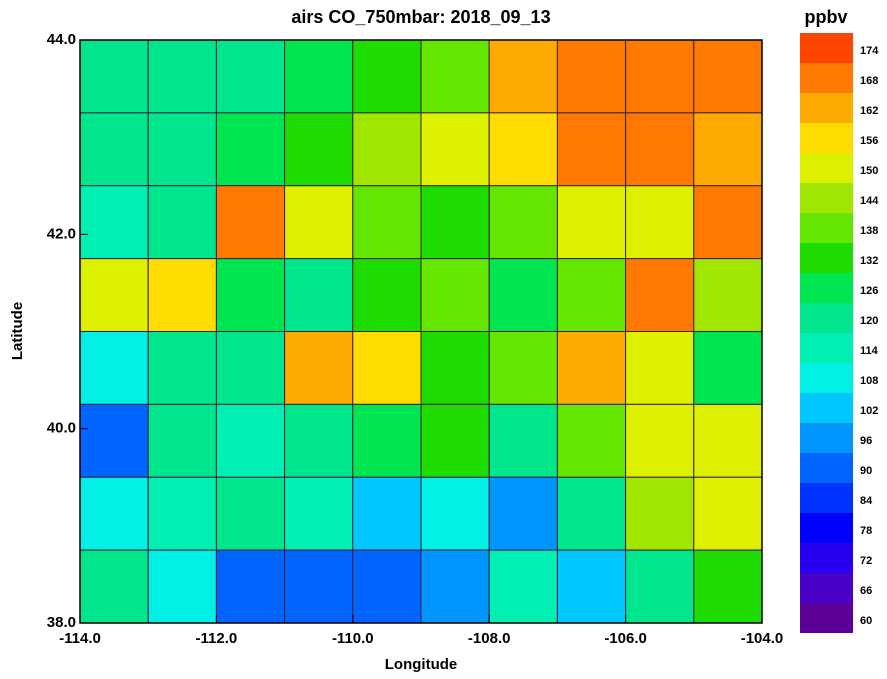 This screenshot has height=679, width=887. I want to click on chart-title: airs CO_750mbar: 2018_09_13, so click(420, 17).